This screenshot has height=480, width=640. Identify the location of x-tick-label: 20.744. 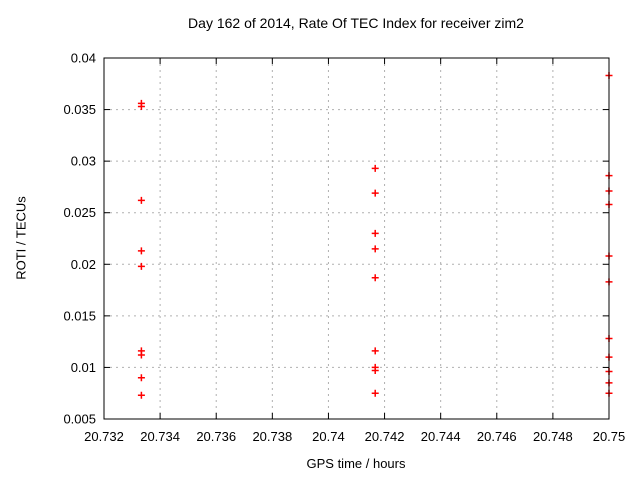
(441, 436).